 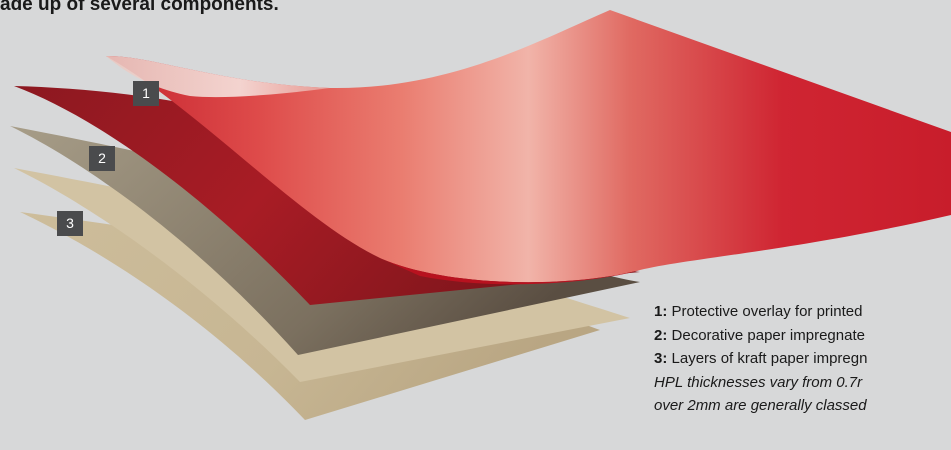 I want to click on layer-3-badge: 3, so click(x=70, y=223).